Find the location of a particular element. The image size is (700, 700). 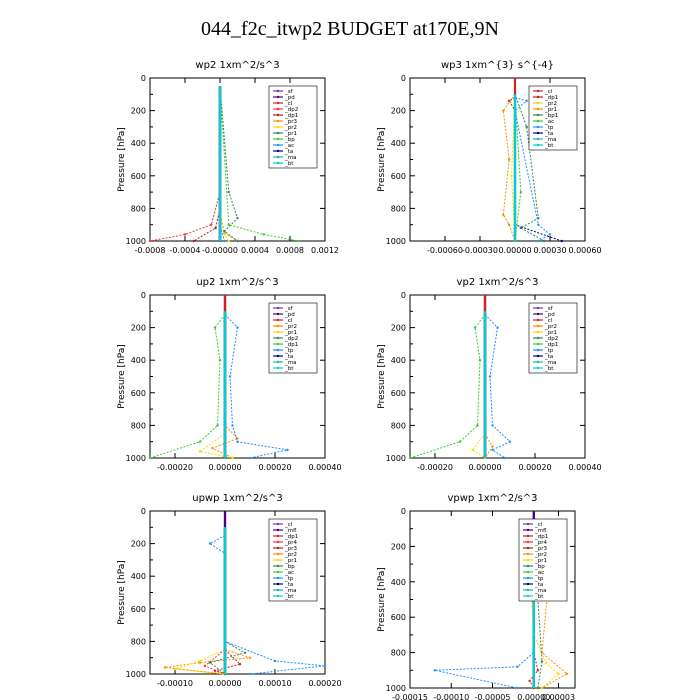

legend-label: _pr4 is located at coordinates (541, 543).